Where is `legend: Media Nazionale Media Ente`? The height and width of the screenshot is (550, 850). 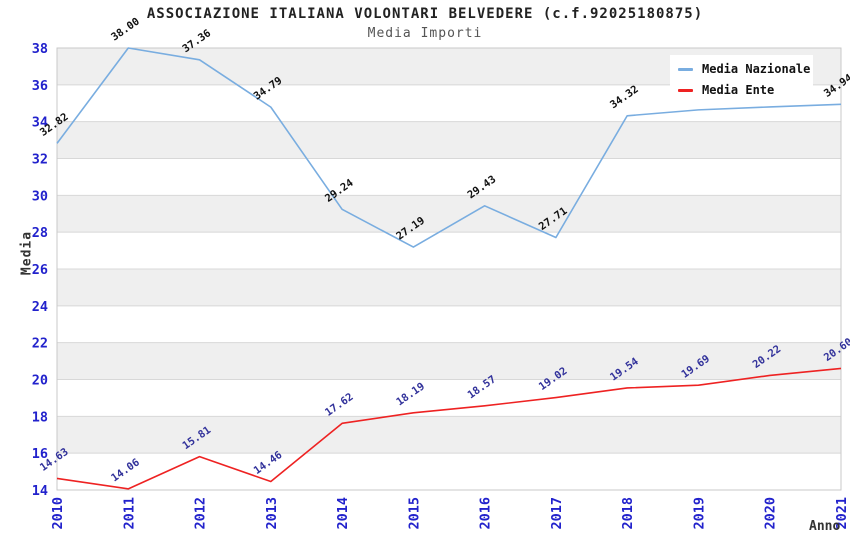 legend: Media Nazionale Media Ente is located at coordinates (741, 79).